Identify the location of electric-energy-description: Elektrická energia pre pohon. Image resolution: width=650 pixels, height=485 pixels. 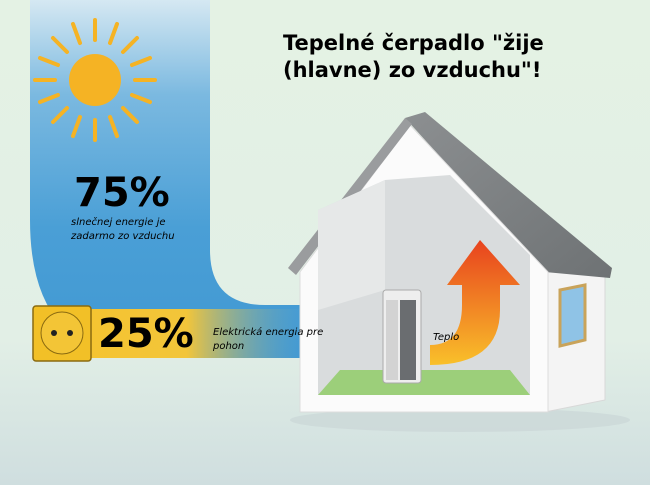
(268, 339).